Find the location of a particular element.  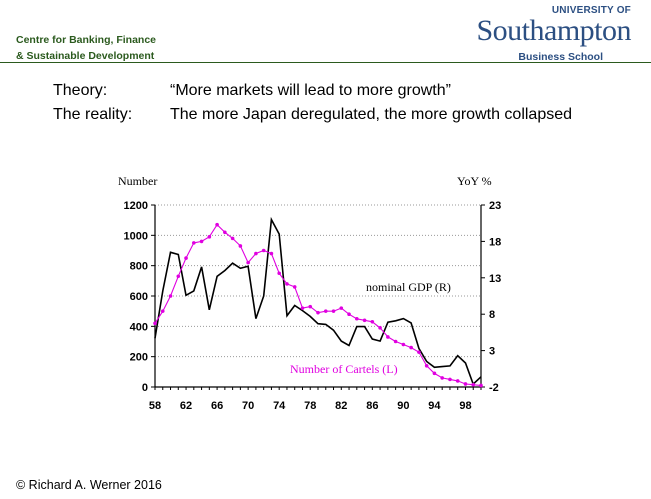

university-logo: UNIVERSITY OF Southampton is located at coordinates (553, 26).